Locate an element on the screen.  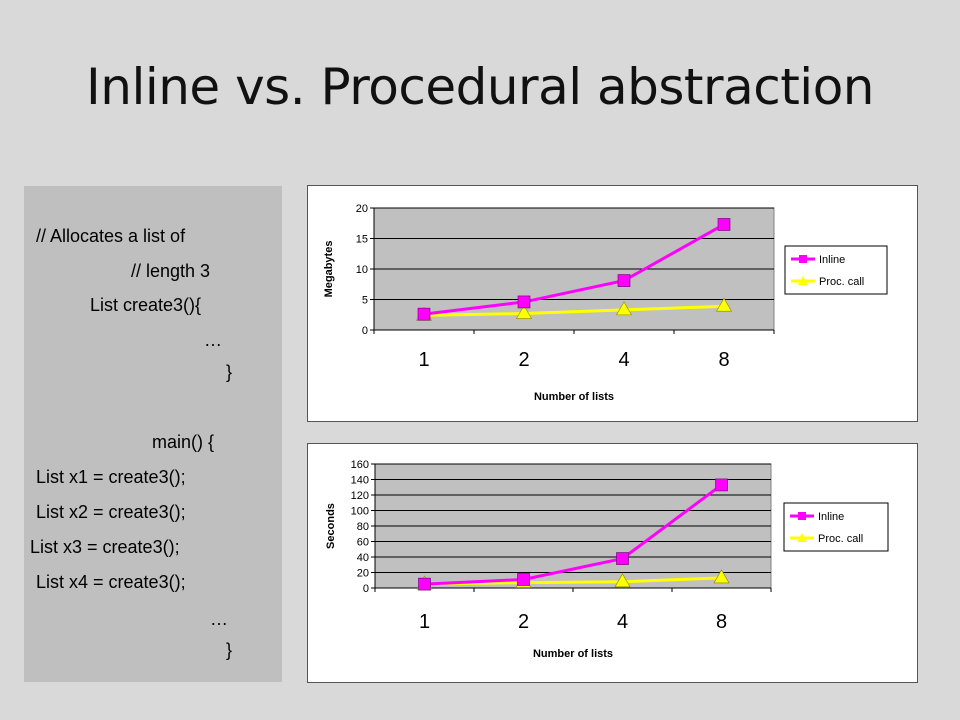
code-line: List x1 = create3(); is located at coordinates (111, 477).